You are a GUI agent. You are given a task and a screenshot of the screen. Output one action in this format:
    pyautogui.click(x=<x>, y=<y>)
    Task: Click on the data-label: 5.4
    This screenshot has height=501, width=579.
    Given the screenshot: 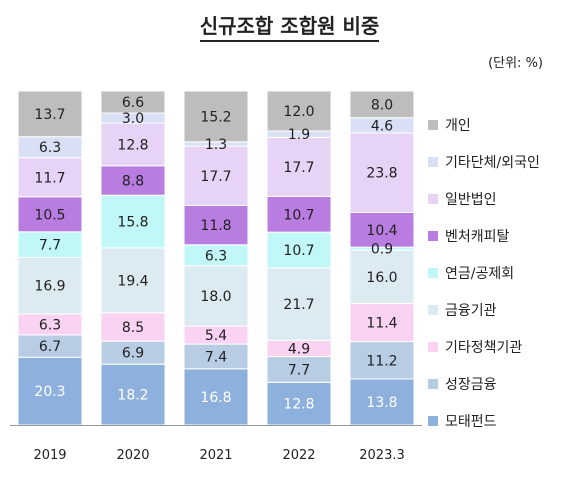 What is the action you would take?
    pyautogui.click(x=216, y=336)
    